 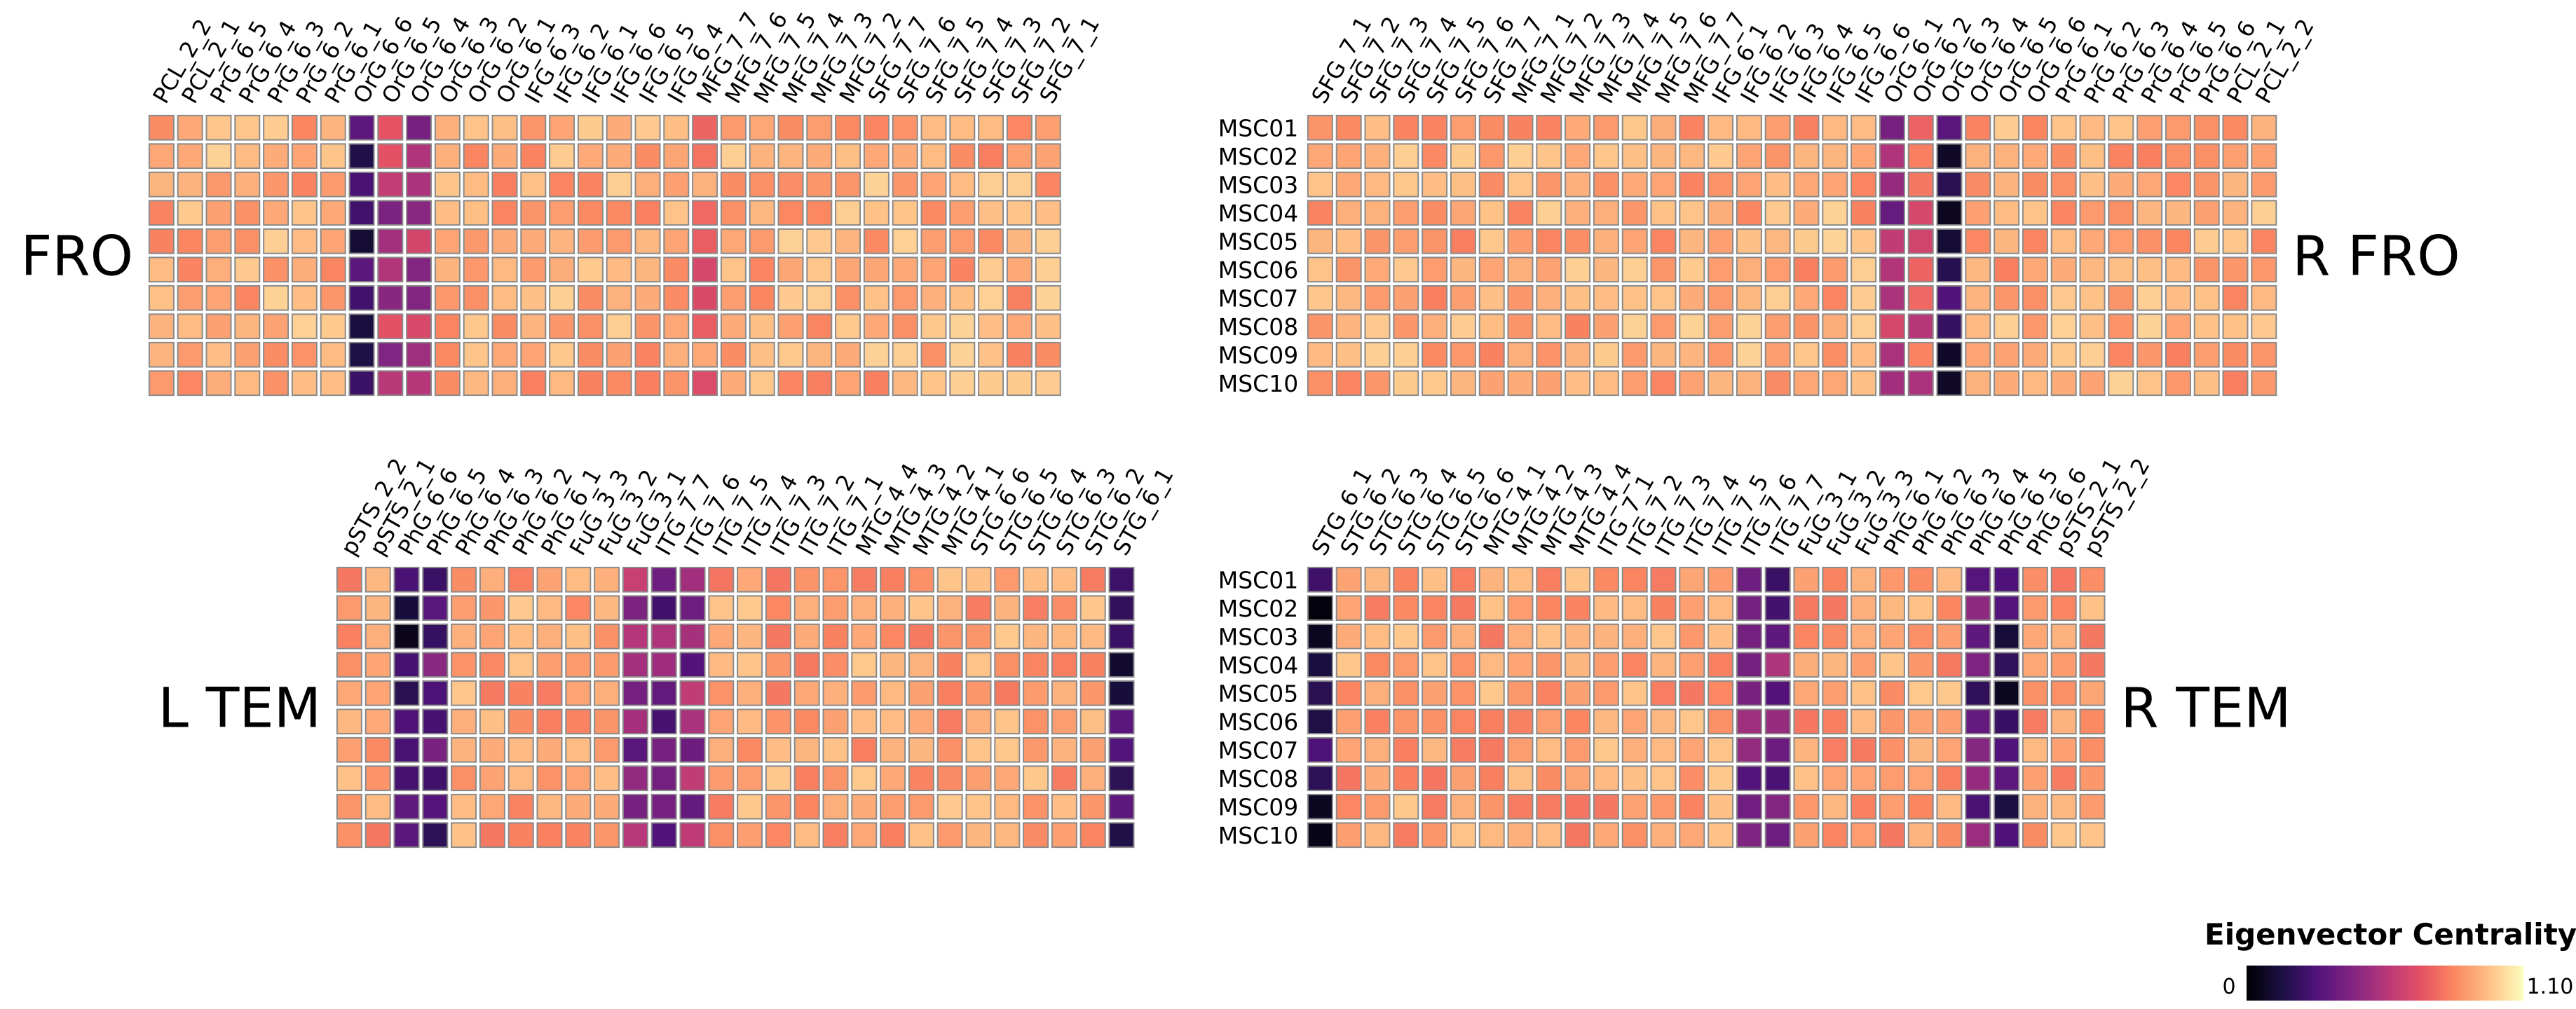 What do you see at coordinates (1258, 722) in the screenshot?
I see `row-label: MSC06` at bounding box center [1258, 722].